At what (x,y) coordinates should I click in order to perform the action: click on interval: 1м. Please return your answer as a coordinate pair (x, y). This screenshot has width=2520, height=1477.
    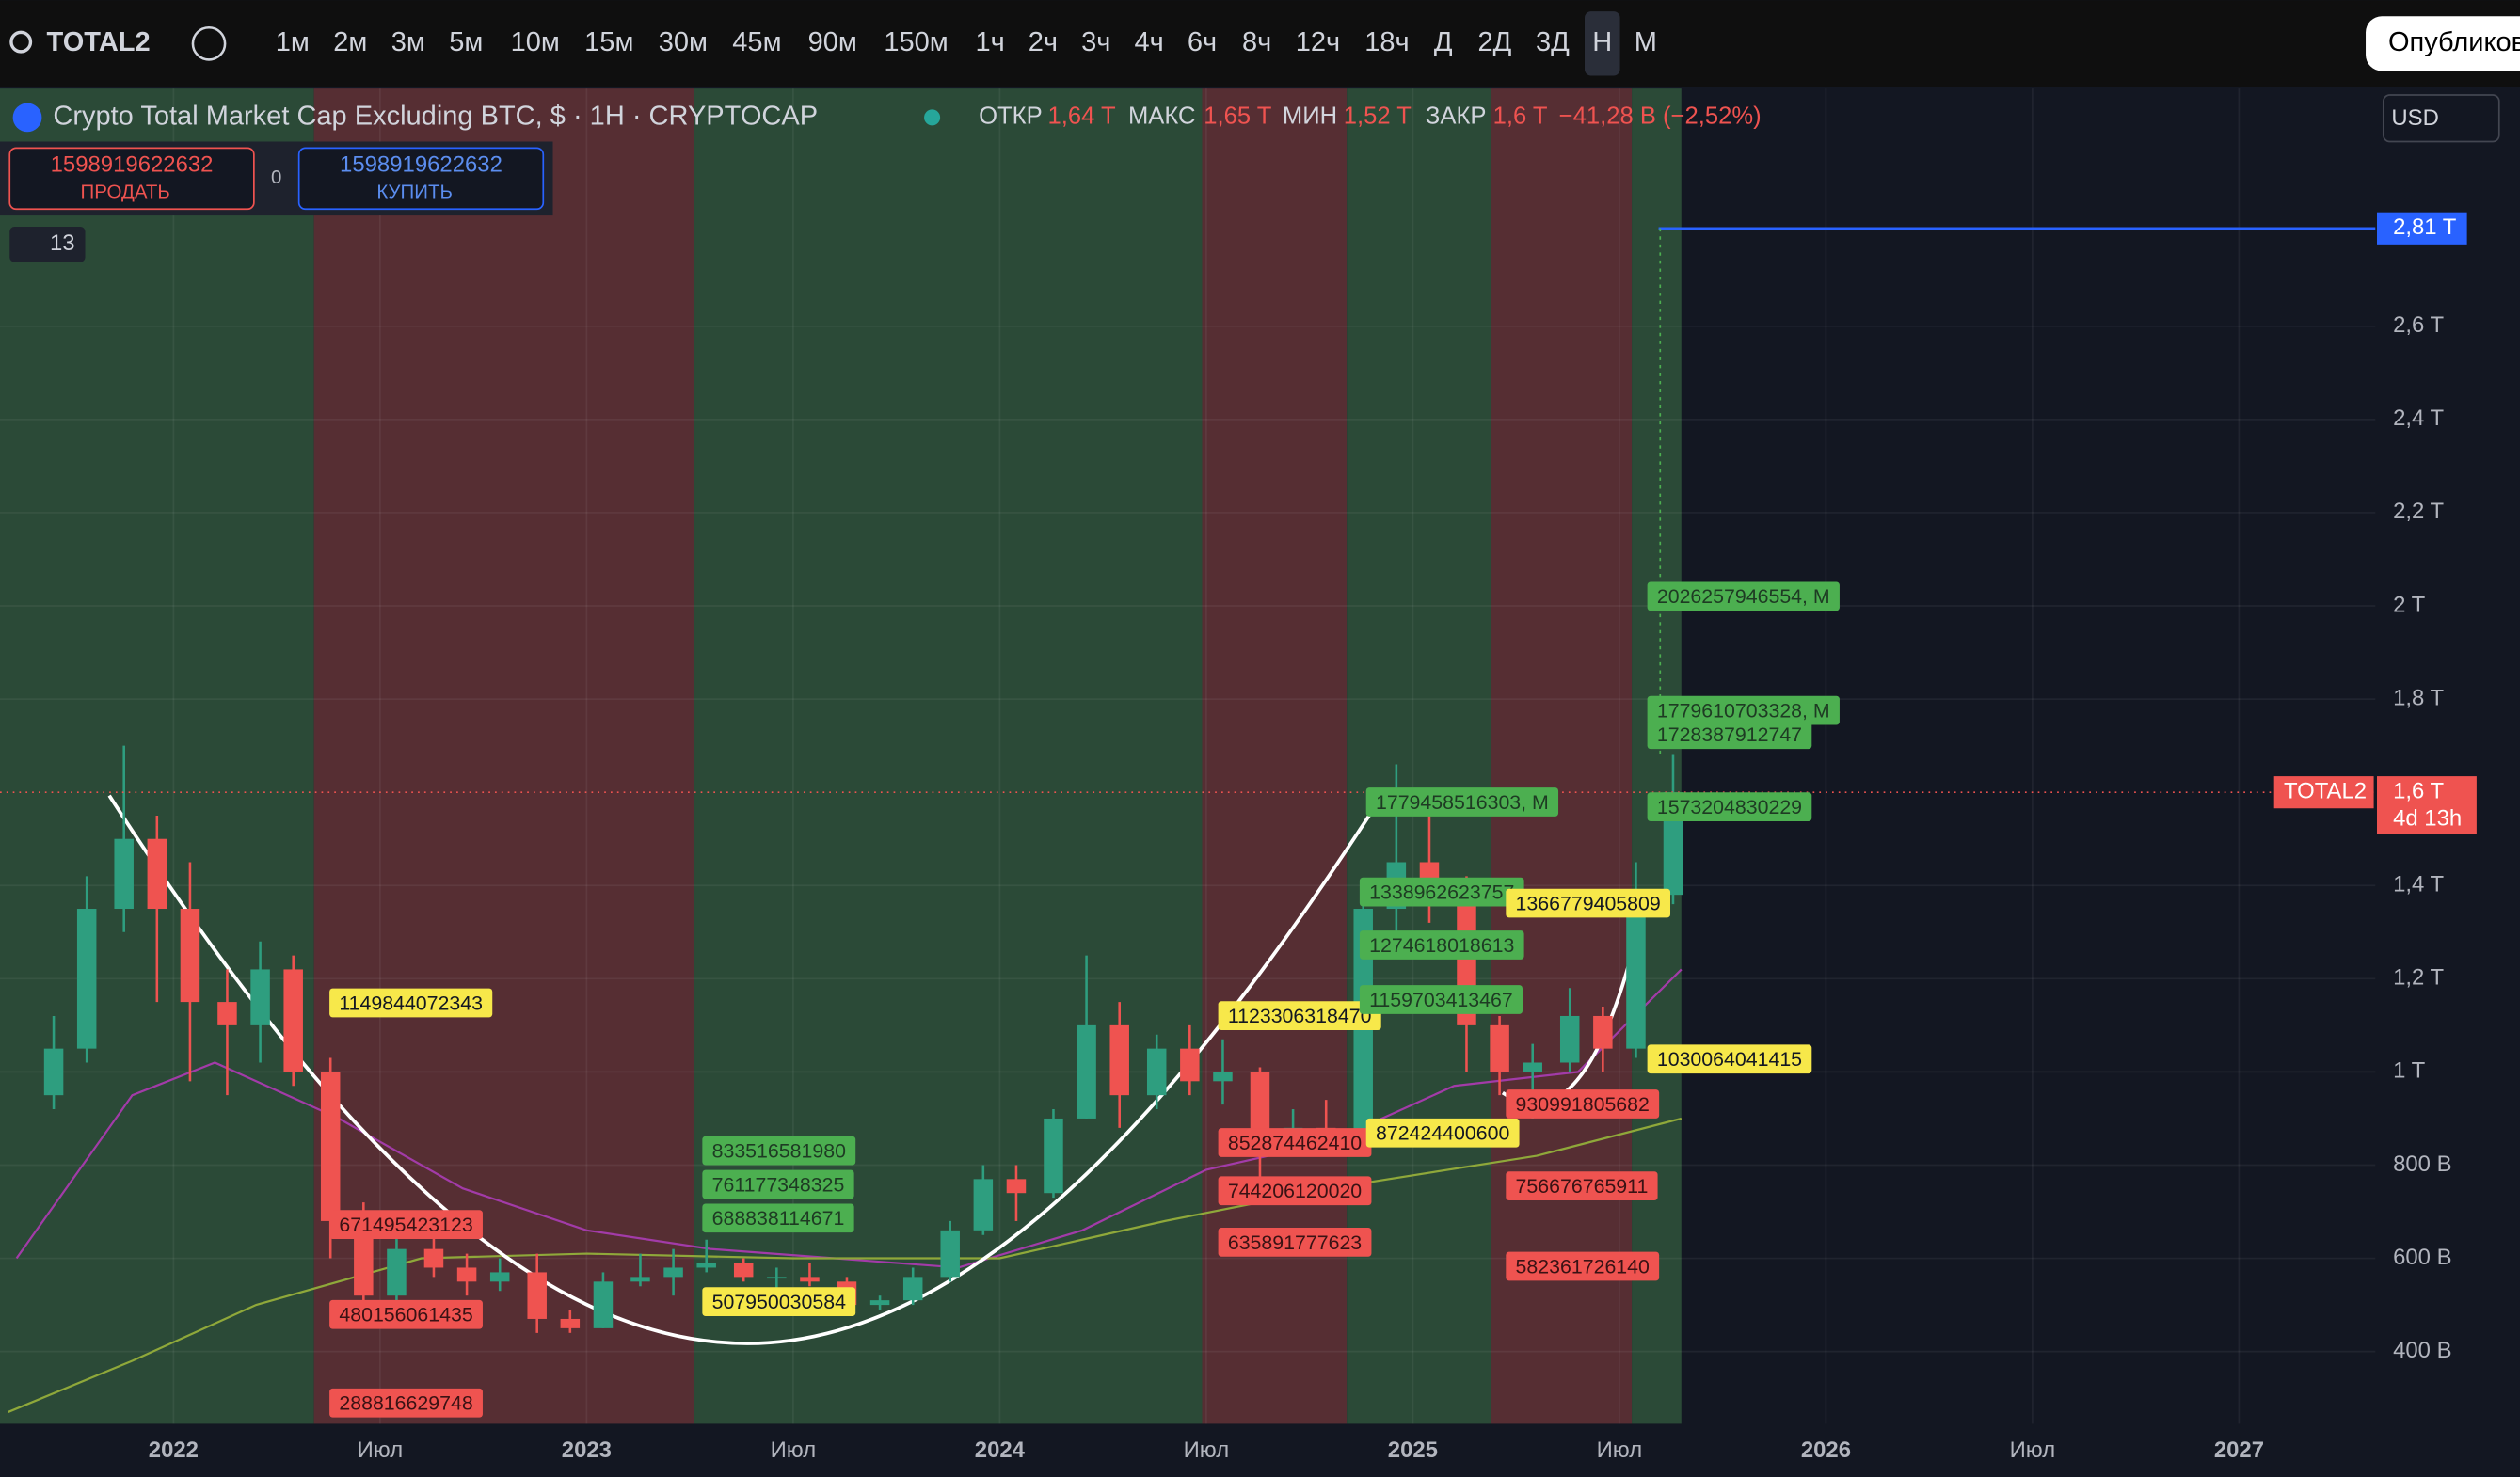
    Looking at the image, I should click on (293, 42).